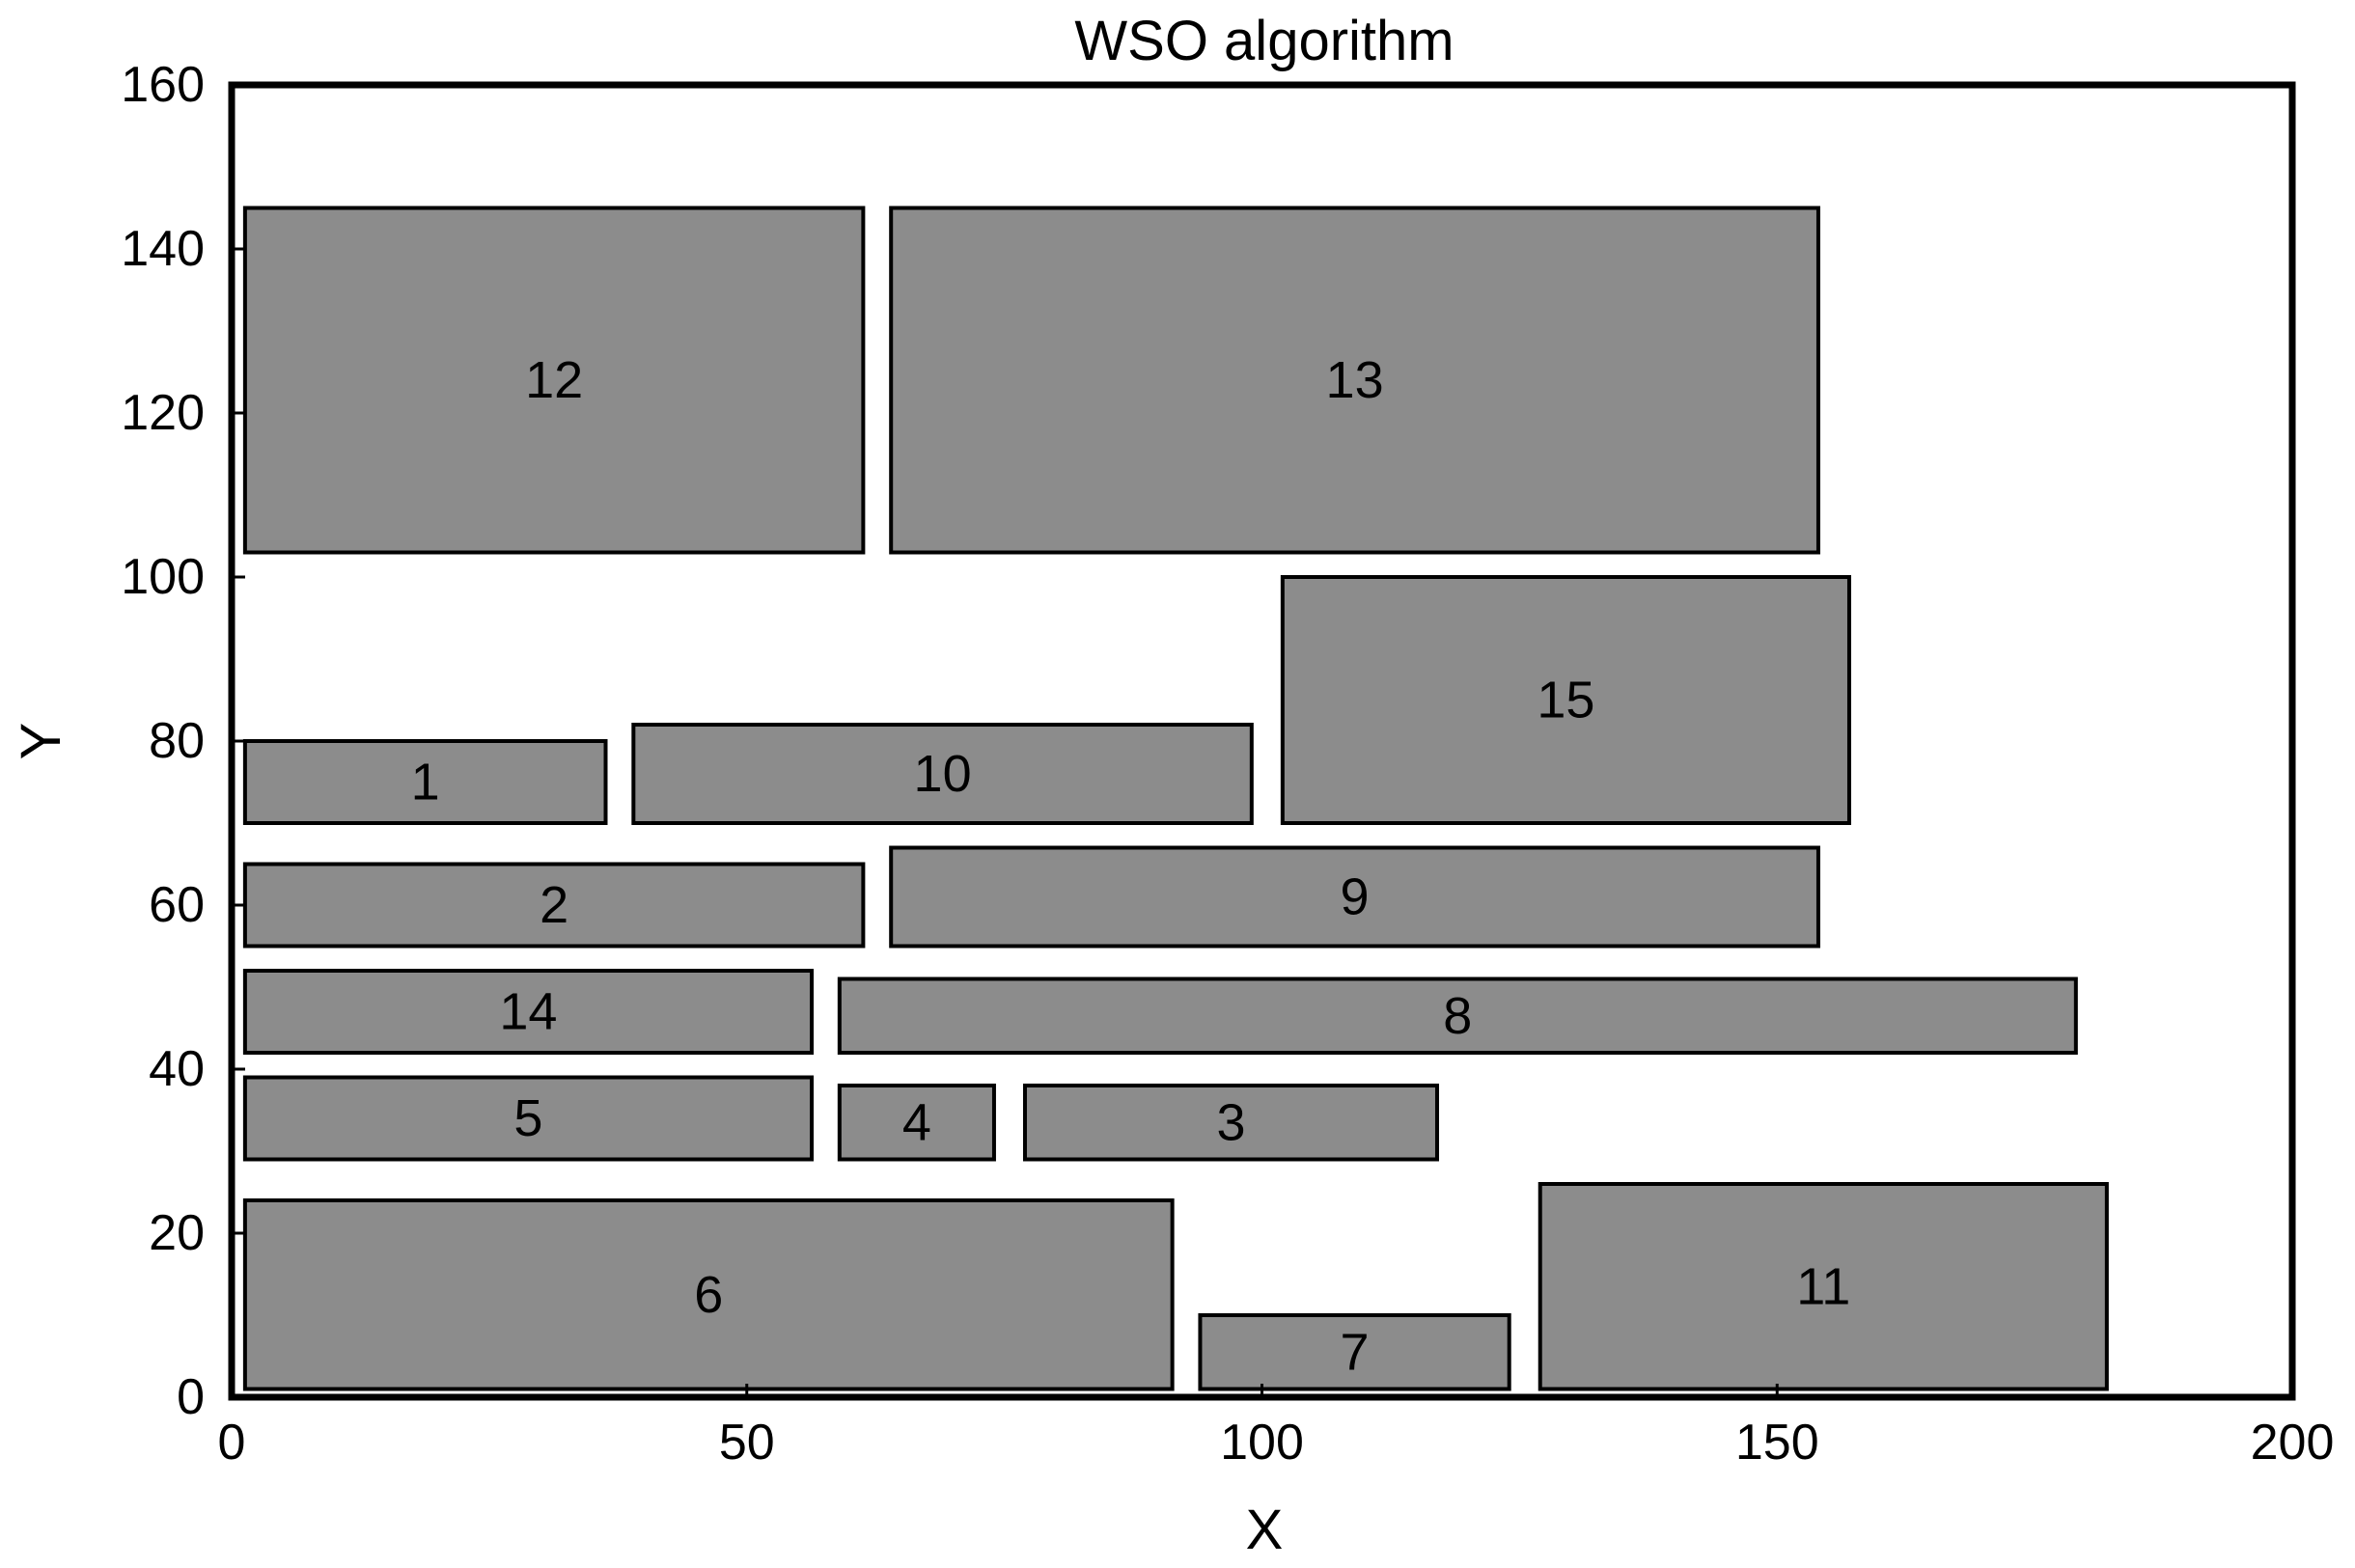 The width and height of the screenshot is (2355, 1568). I want to click on y-tick-label: 120, so click(163, 413).